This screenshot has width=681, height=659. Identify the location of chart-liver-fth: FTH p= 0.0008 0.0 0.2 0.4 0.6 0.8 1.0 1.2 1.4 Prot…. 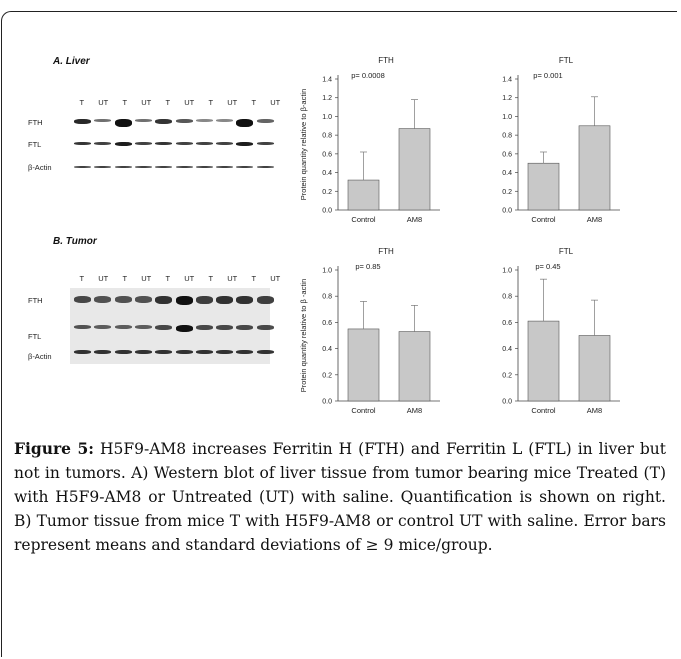
(369, 140).